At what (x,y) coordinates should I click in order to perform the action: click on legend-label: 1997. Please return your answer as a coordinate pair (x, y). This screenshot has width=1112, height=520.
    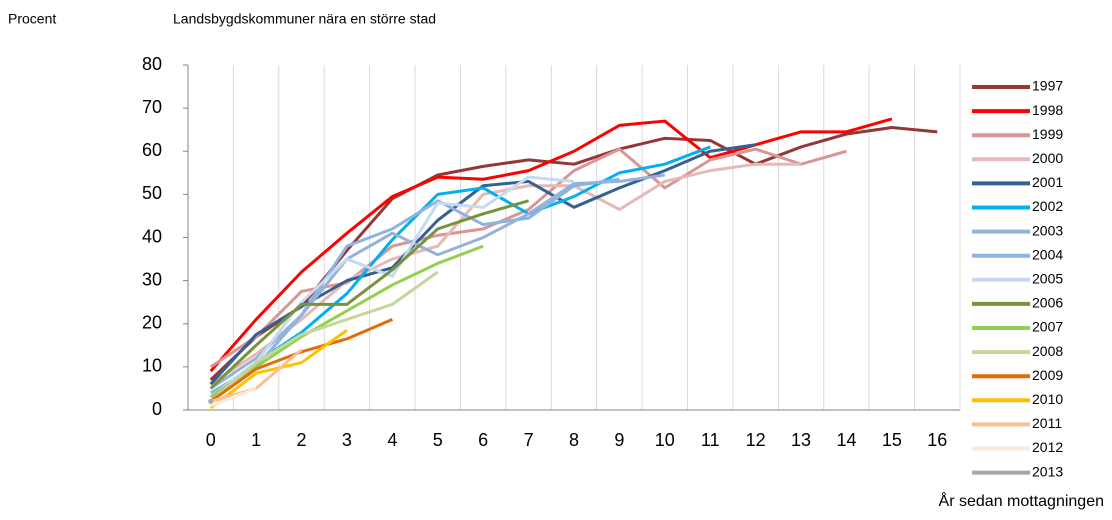
    Looking at the image, I should click on (1047, 86).